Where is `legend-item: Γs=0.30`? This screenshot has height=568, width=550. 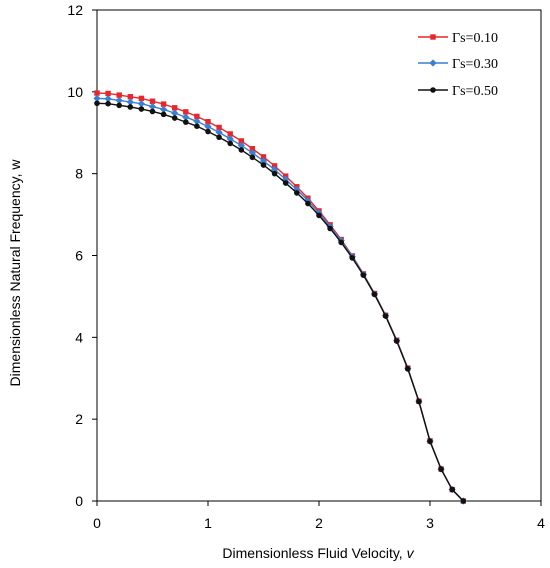
legend-item: Γs=0.30 is located at coordinates (458, 64).